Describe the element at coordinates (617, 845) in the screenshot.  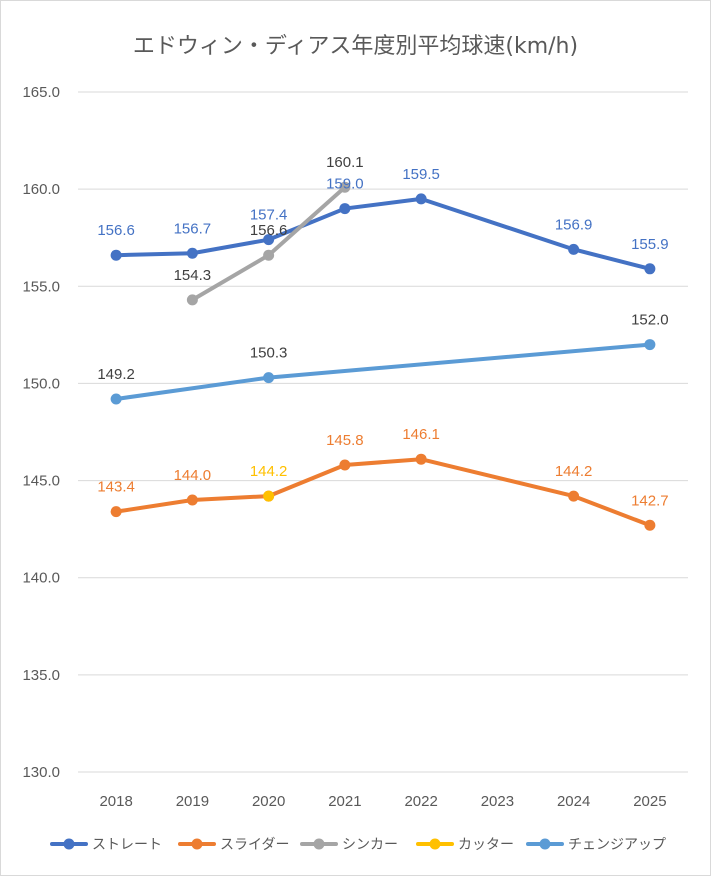
I see `legend-label: チェンジアップ` at that location.